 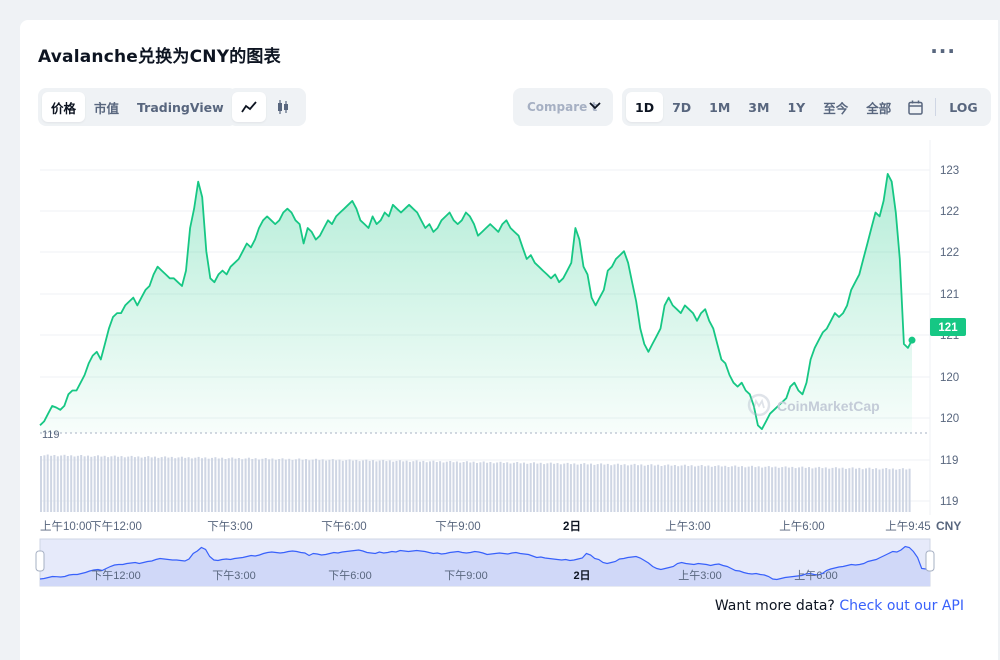 I want to click on range-7d: 7D, so click(x=682, y=107).